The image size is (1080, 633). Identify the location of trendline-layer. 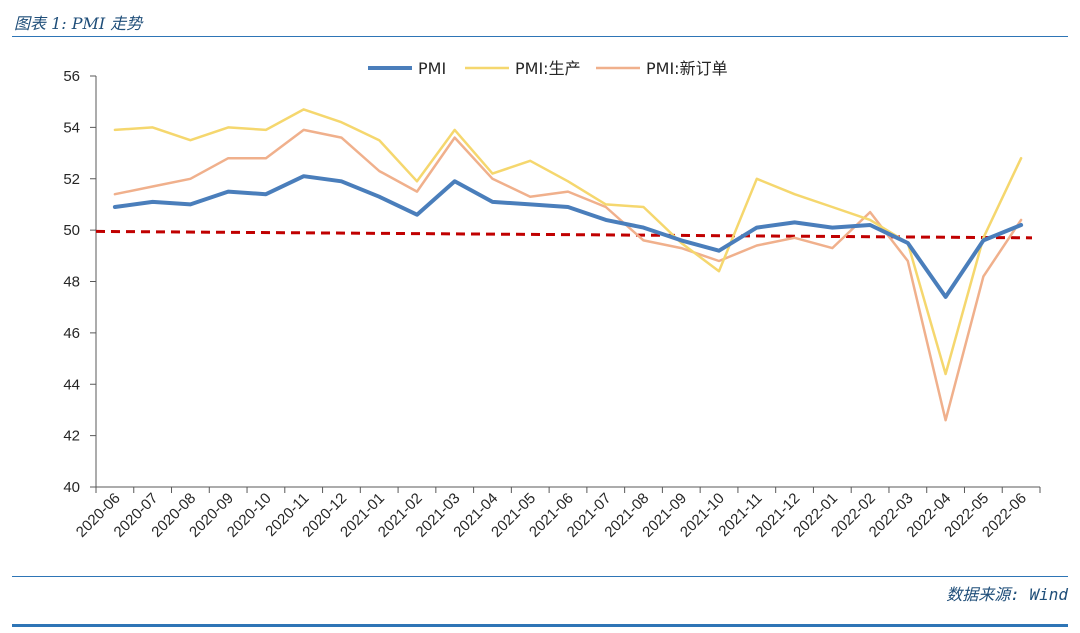
(564, 234).